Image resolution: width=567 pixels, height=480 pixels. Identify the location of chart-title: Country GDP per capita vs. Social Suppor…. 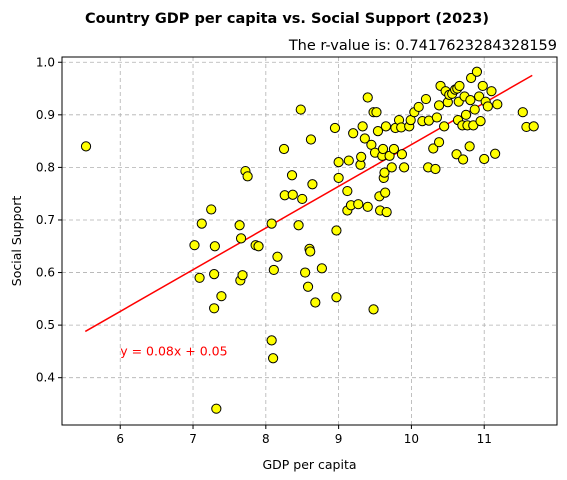
(287, 19).